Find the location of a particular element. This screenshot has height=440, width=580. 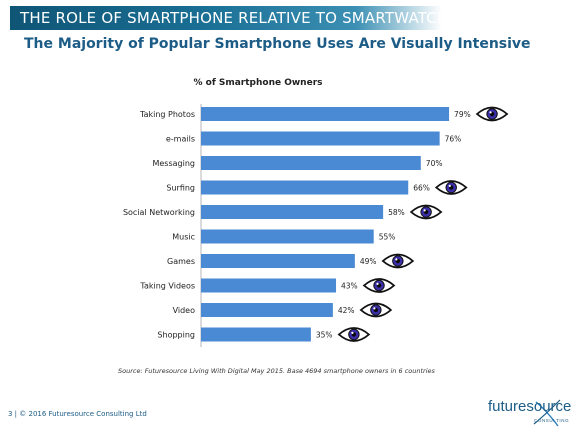

category-label: Messaging is located at coordinates (173, 163).